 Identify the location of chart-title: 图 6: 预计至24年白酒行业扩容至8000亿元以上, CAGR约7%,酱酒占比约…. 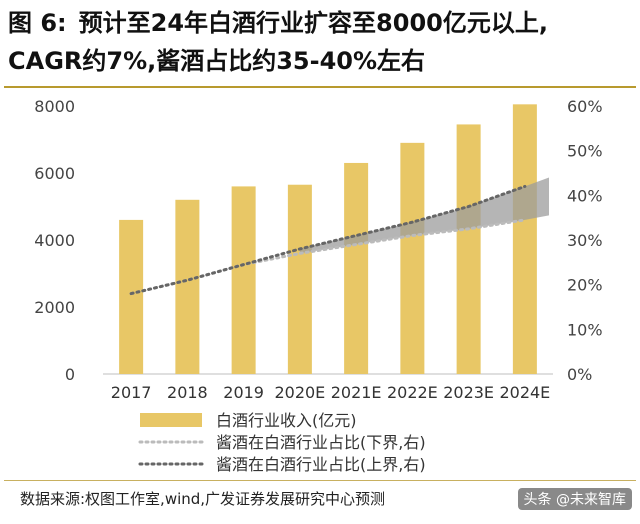
(320, 42).